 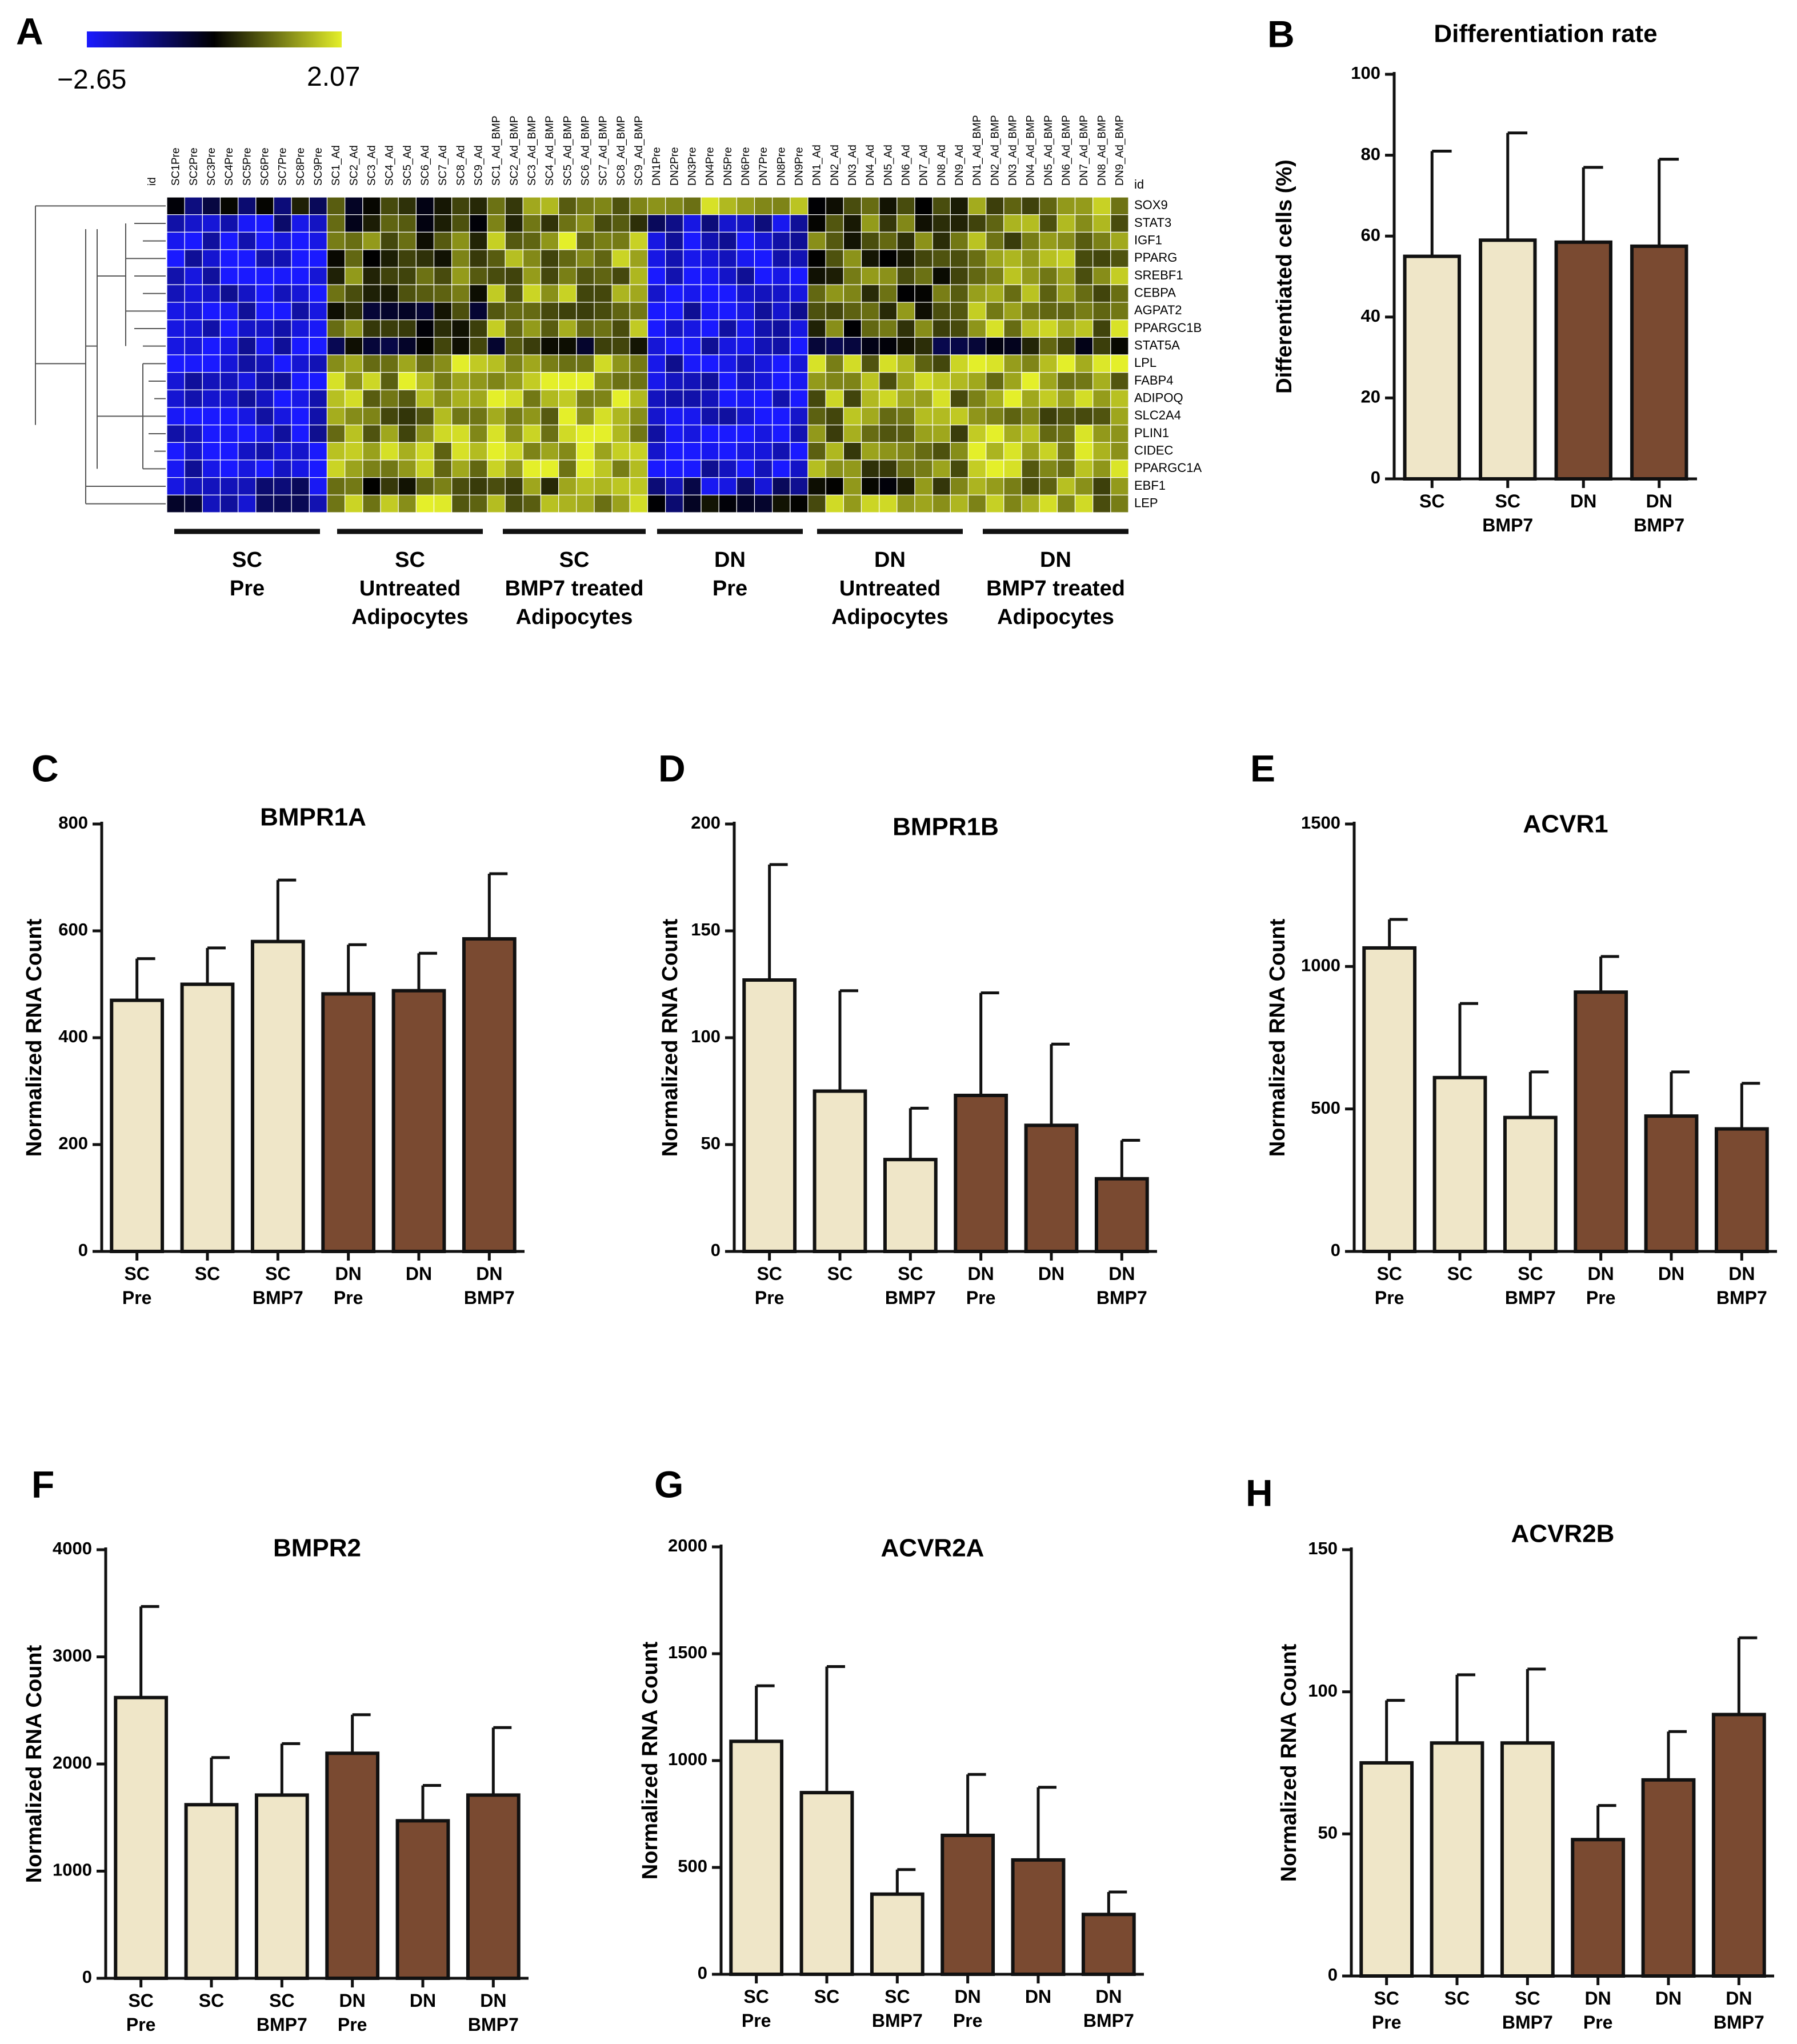 I want to click on y-tick-label: 50, so click(x=711, y=1143).